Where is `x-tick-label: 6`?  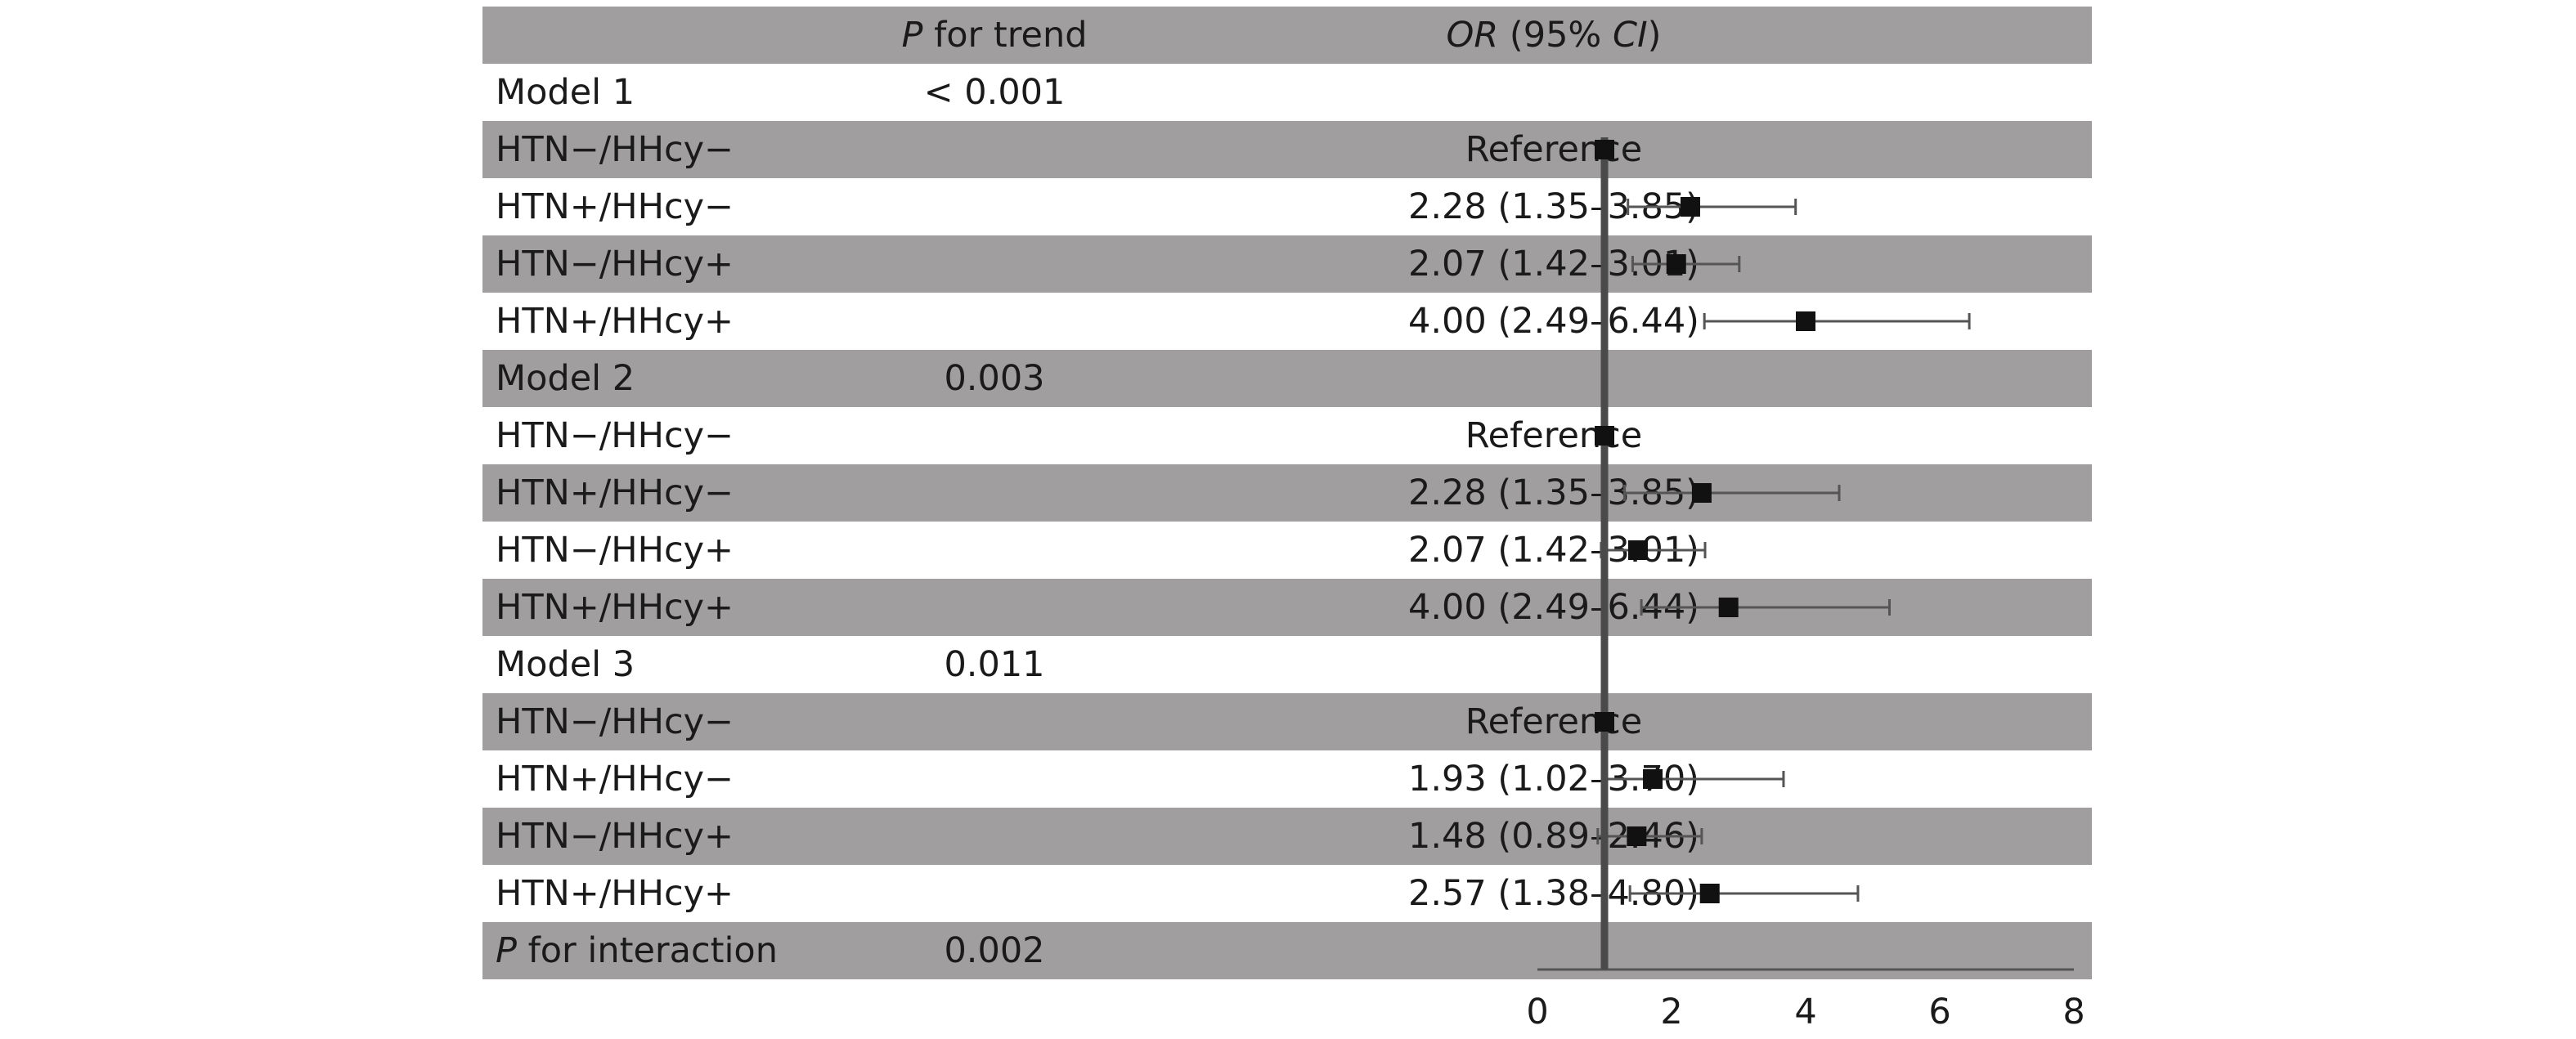 x-tick-label: 6 is located at coordinates (1939, 1012).